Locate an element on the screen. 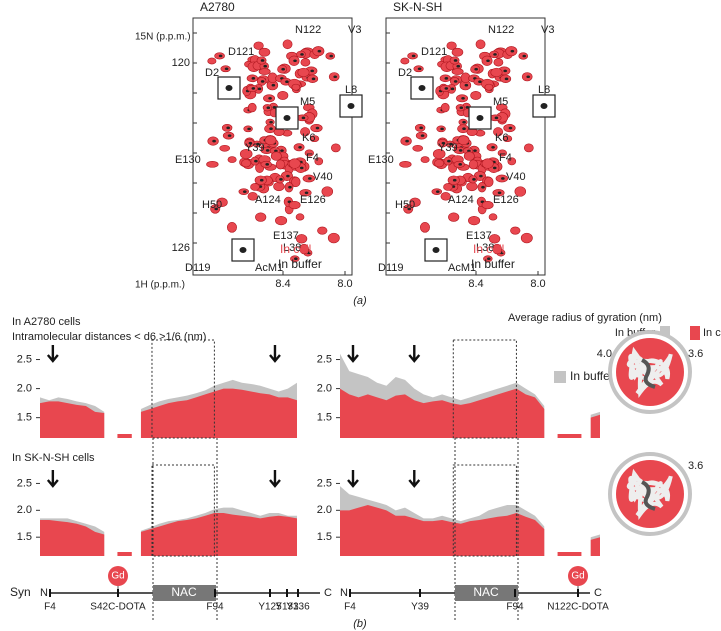 The height and width of the screenshot is (631, 721). peak-label: L8 is located at coordinates (351, 90).